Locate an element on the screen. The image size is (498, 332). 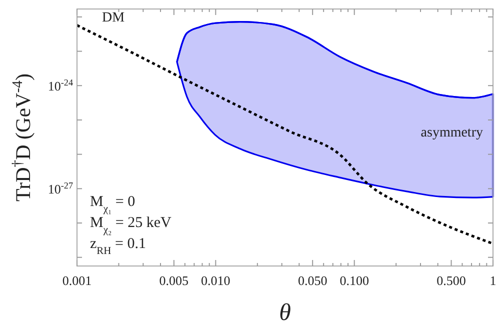
x-tick-label: 0.001 is located at coordinates (77, 280).